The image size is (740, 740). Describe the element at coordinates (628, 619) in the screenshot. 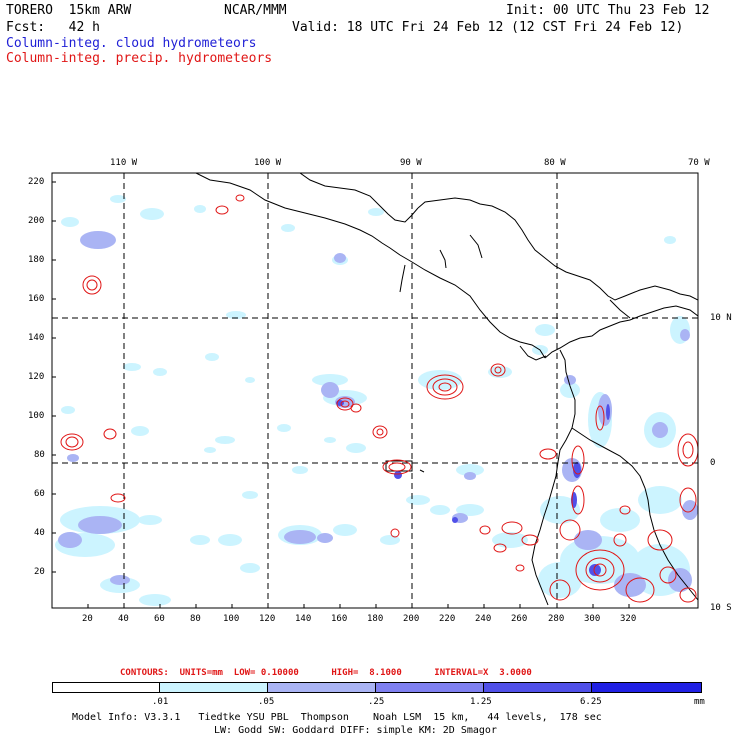

I see `x-tick-label: 320` at that location.